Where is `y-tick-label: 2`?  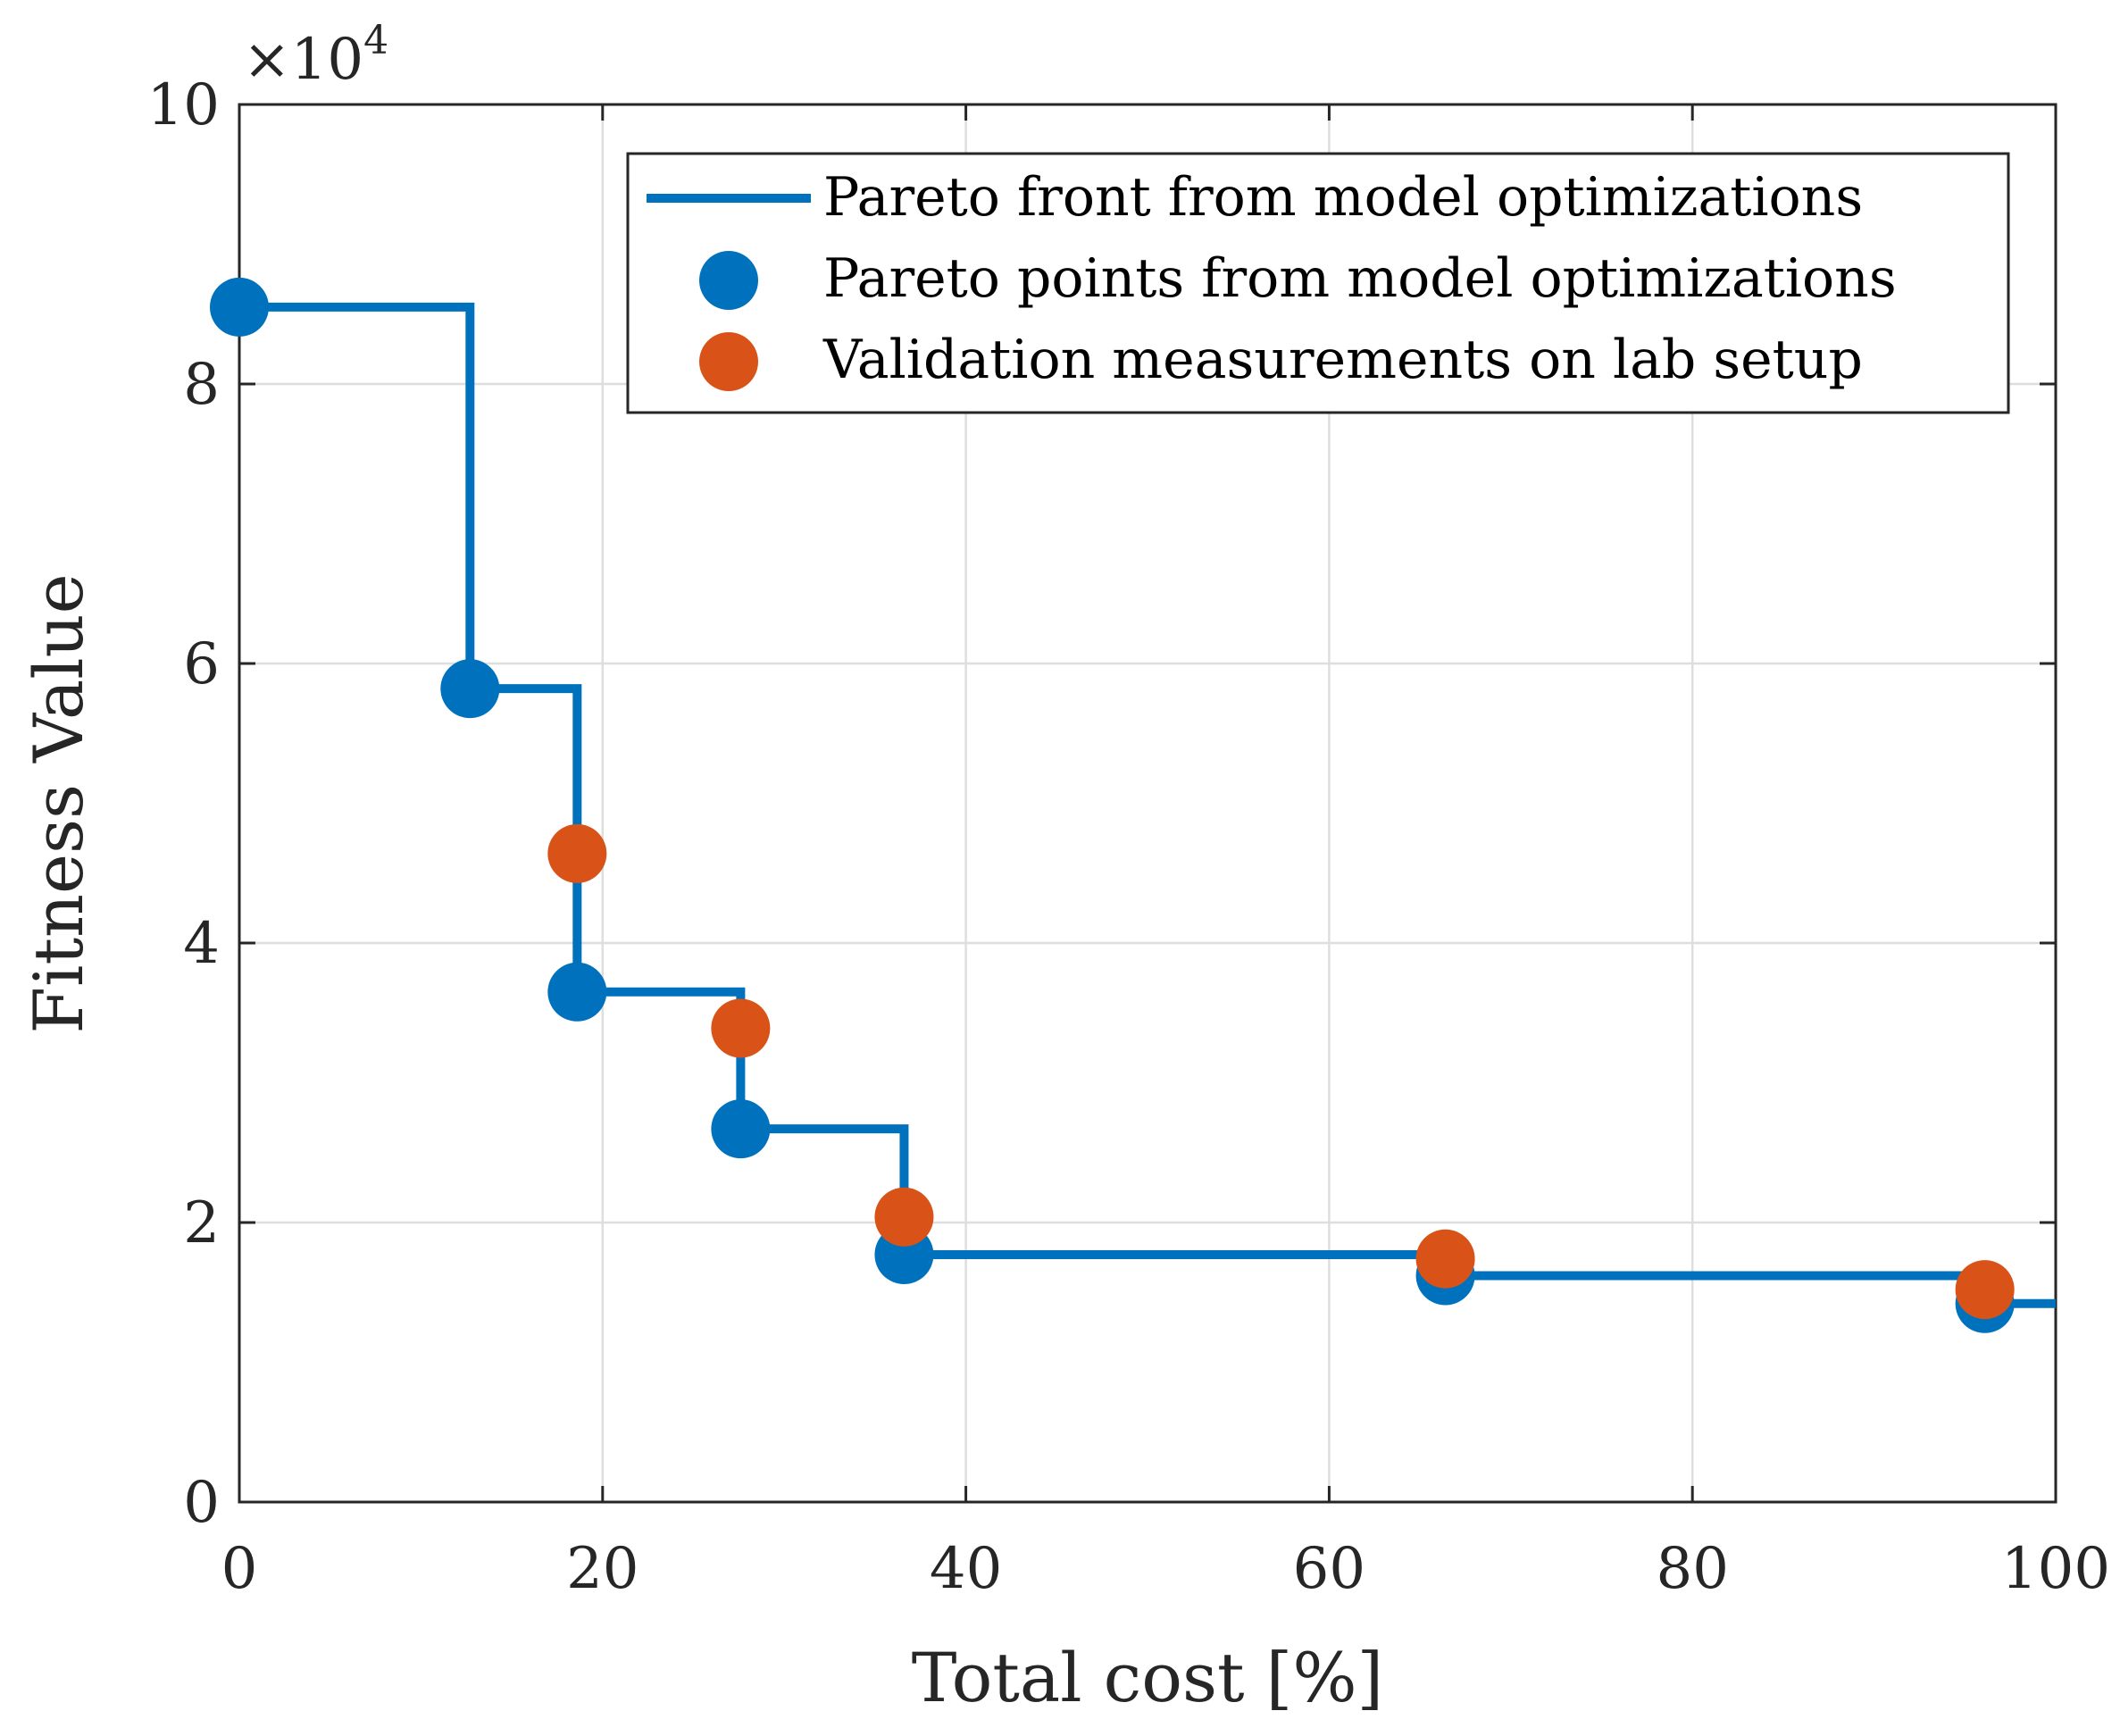 y-tick-label: 2 is located at coordinates (201, 1223).